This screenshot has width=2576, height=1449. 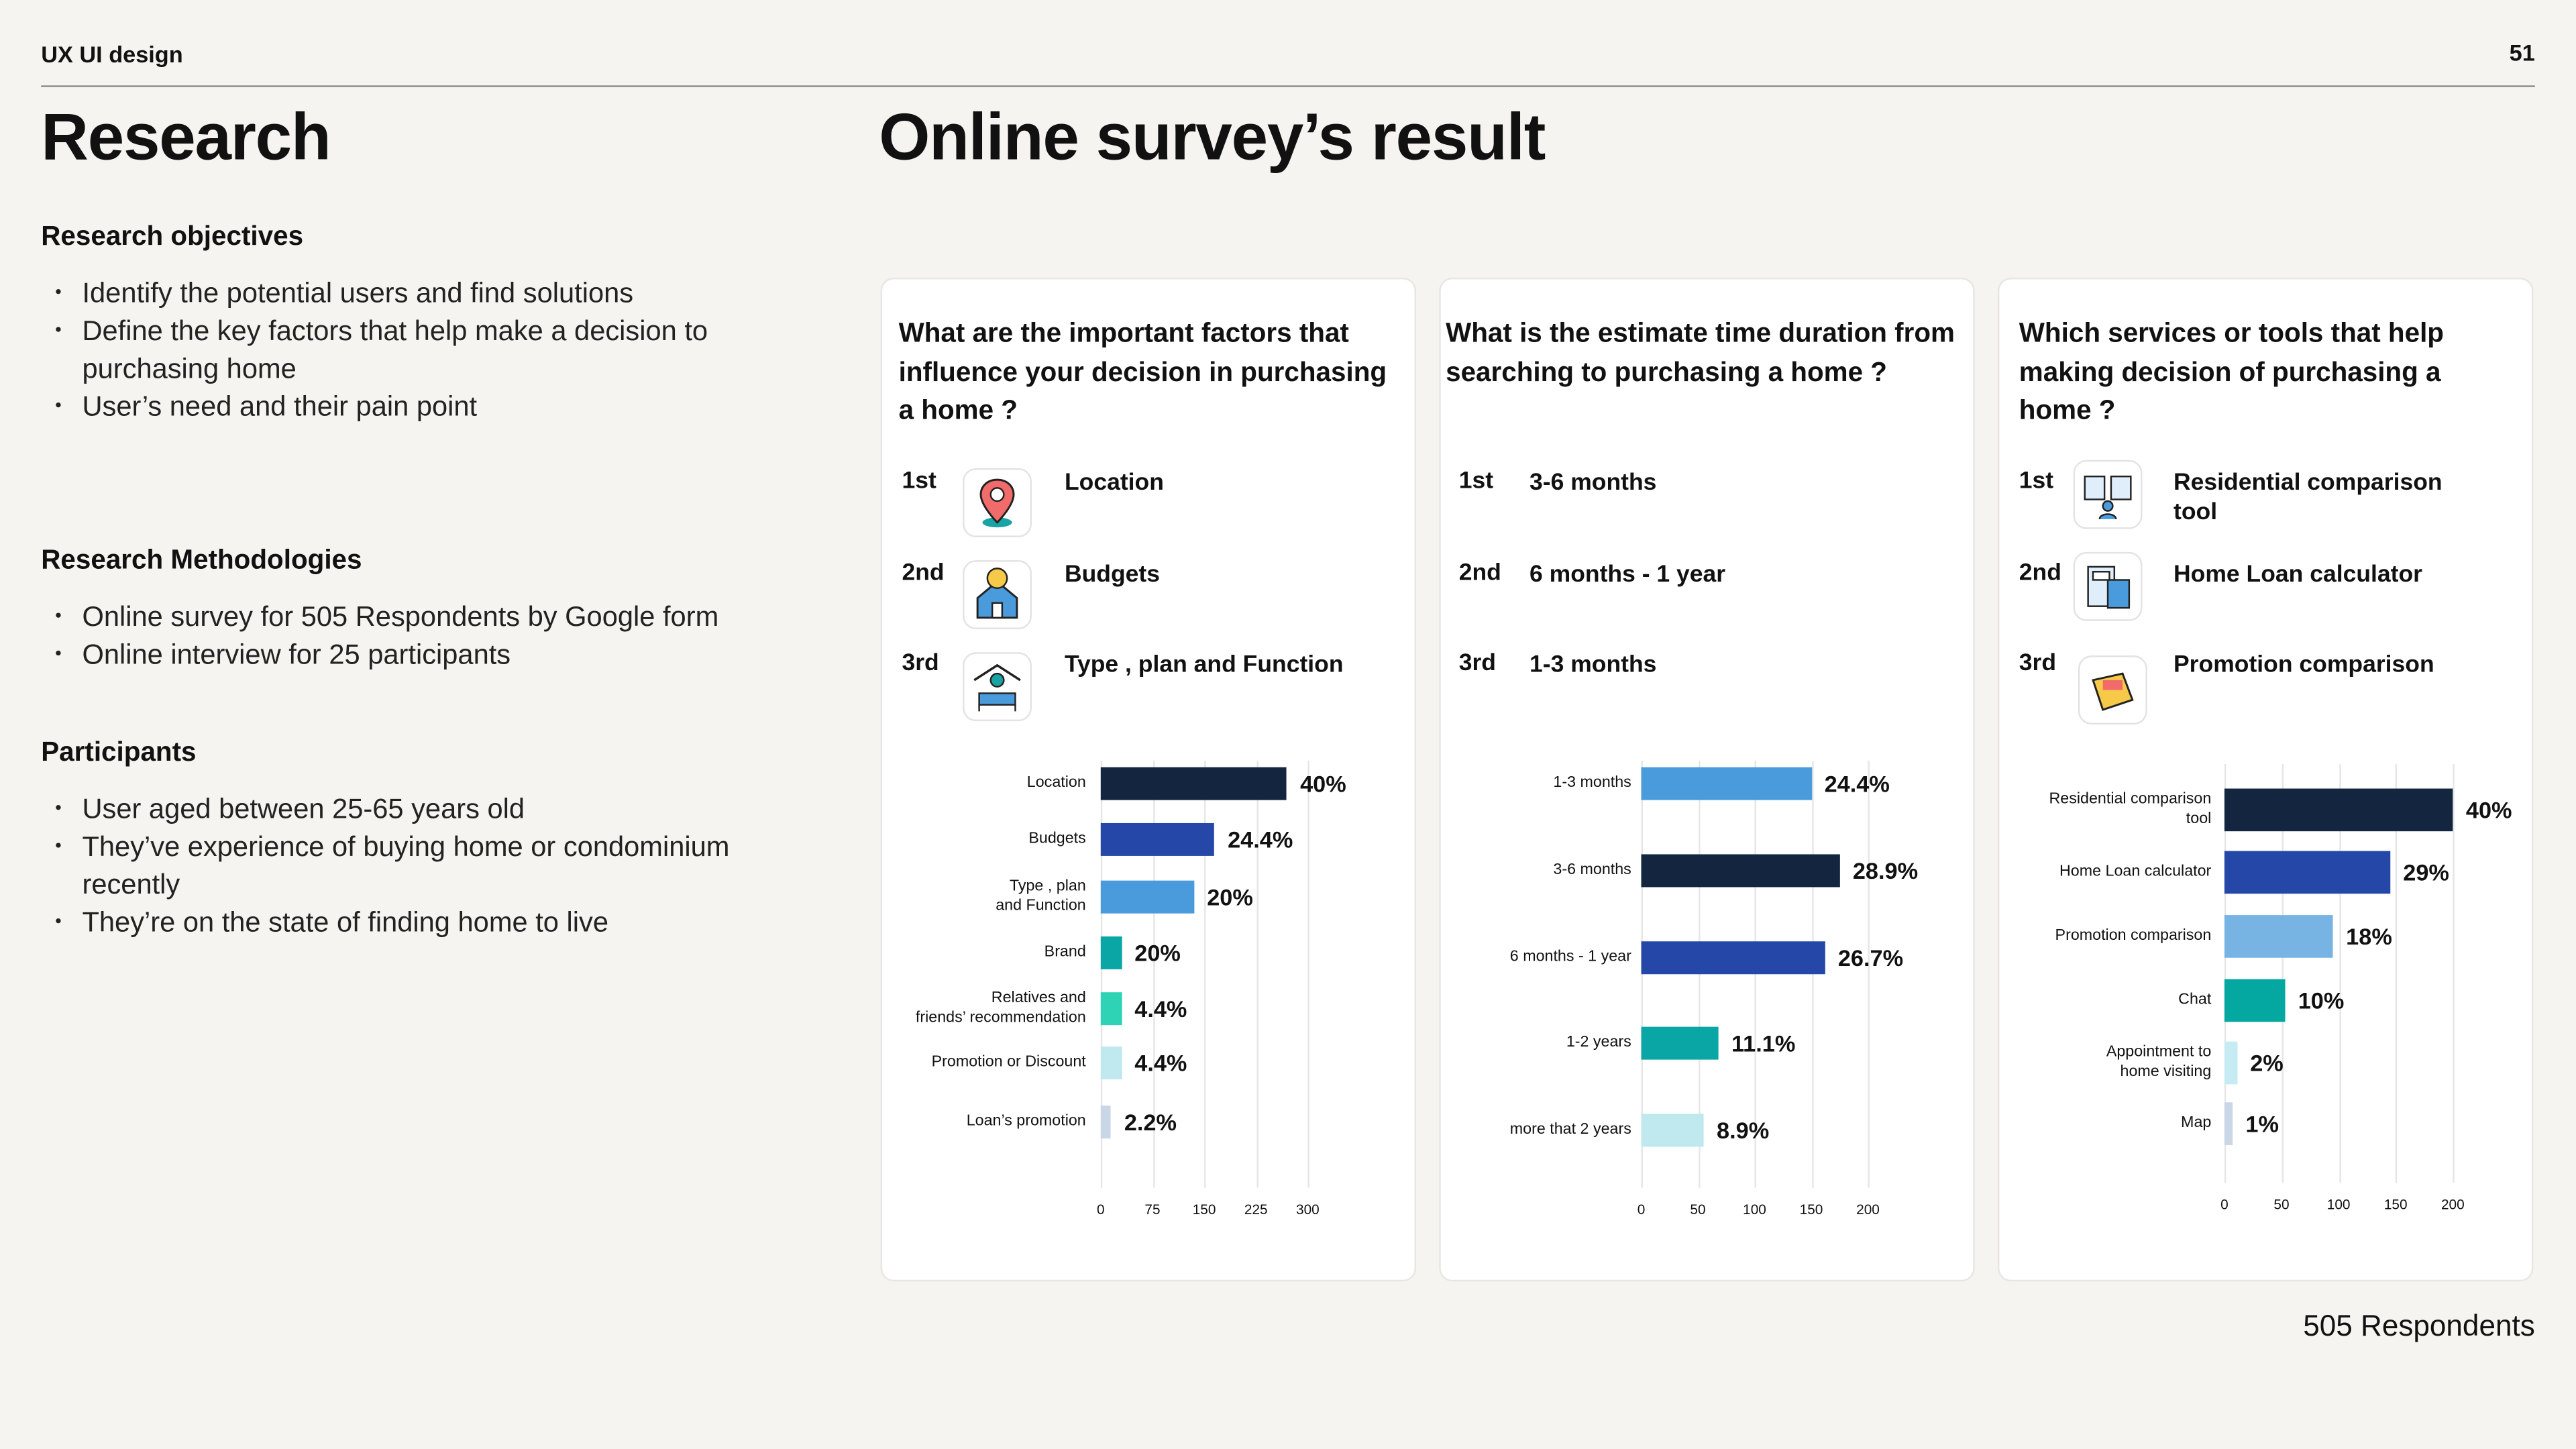 I want to click on section-heading: Participants, so click(x=119, y=752).